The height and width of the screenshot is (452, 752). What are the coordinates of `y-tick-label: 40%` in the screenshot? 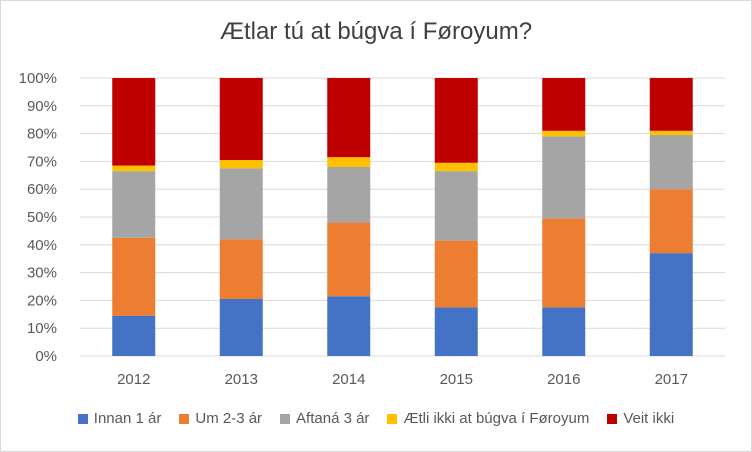 It's located at (42, 245).